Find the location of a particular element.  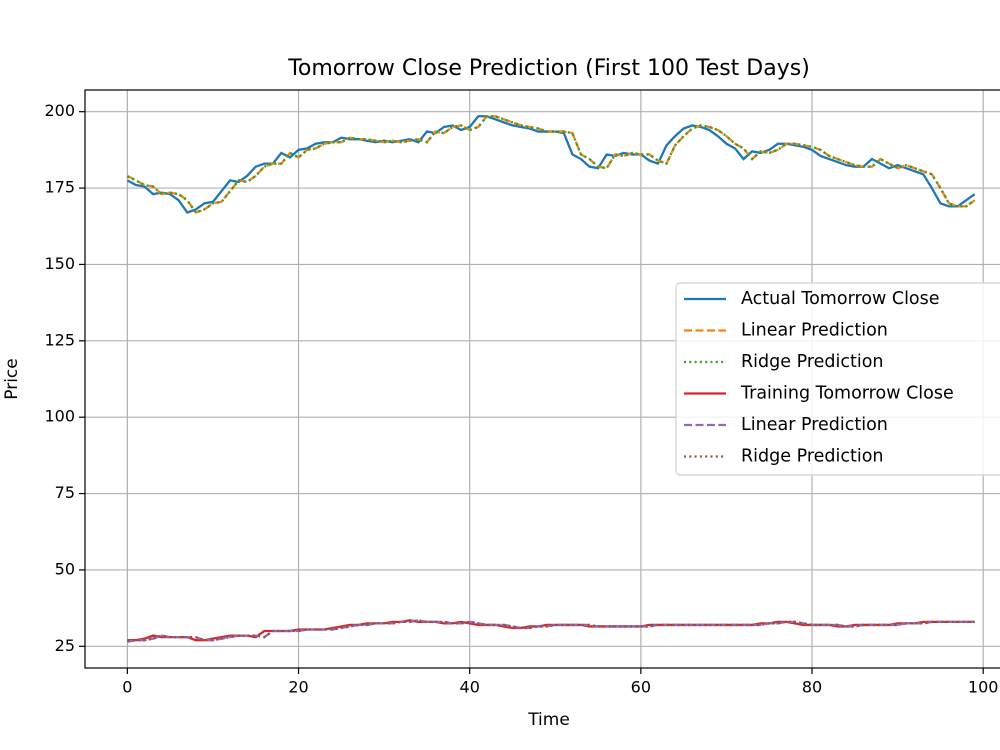

y-tick-label: 25 is located at coordinates (65, 645).